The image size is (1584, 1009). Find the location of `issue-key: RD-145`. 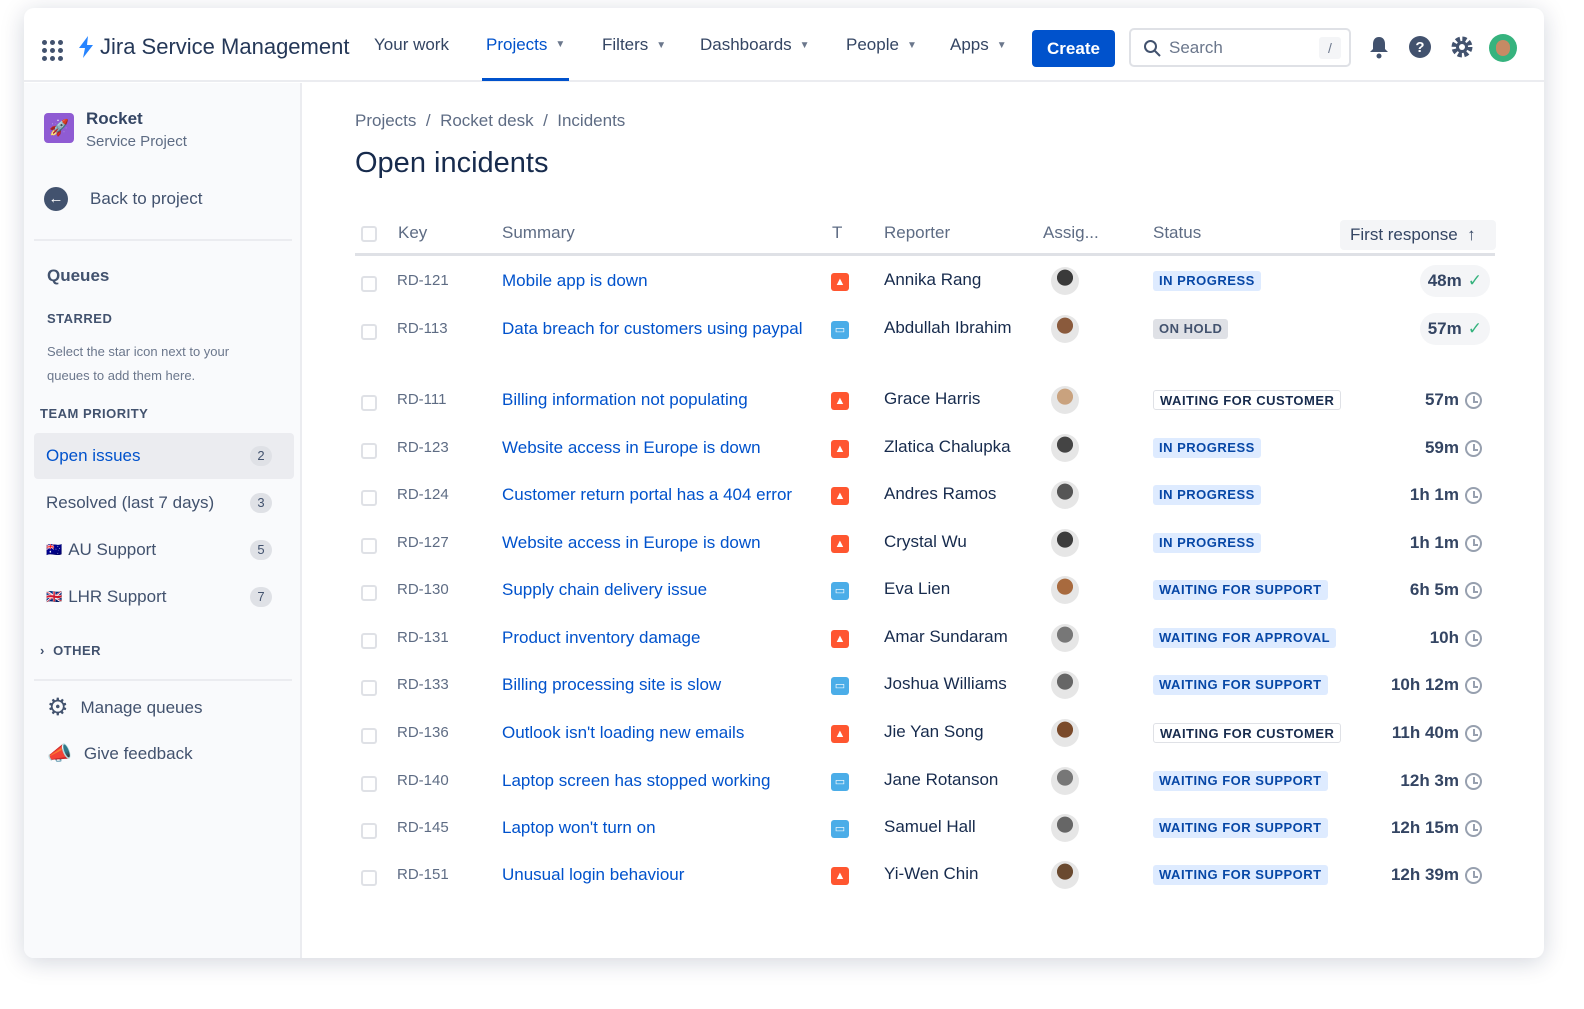

issue-key: RD-145 is located at coordinates (423, 827).